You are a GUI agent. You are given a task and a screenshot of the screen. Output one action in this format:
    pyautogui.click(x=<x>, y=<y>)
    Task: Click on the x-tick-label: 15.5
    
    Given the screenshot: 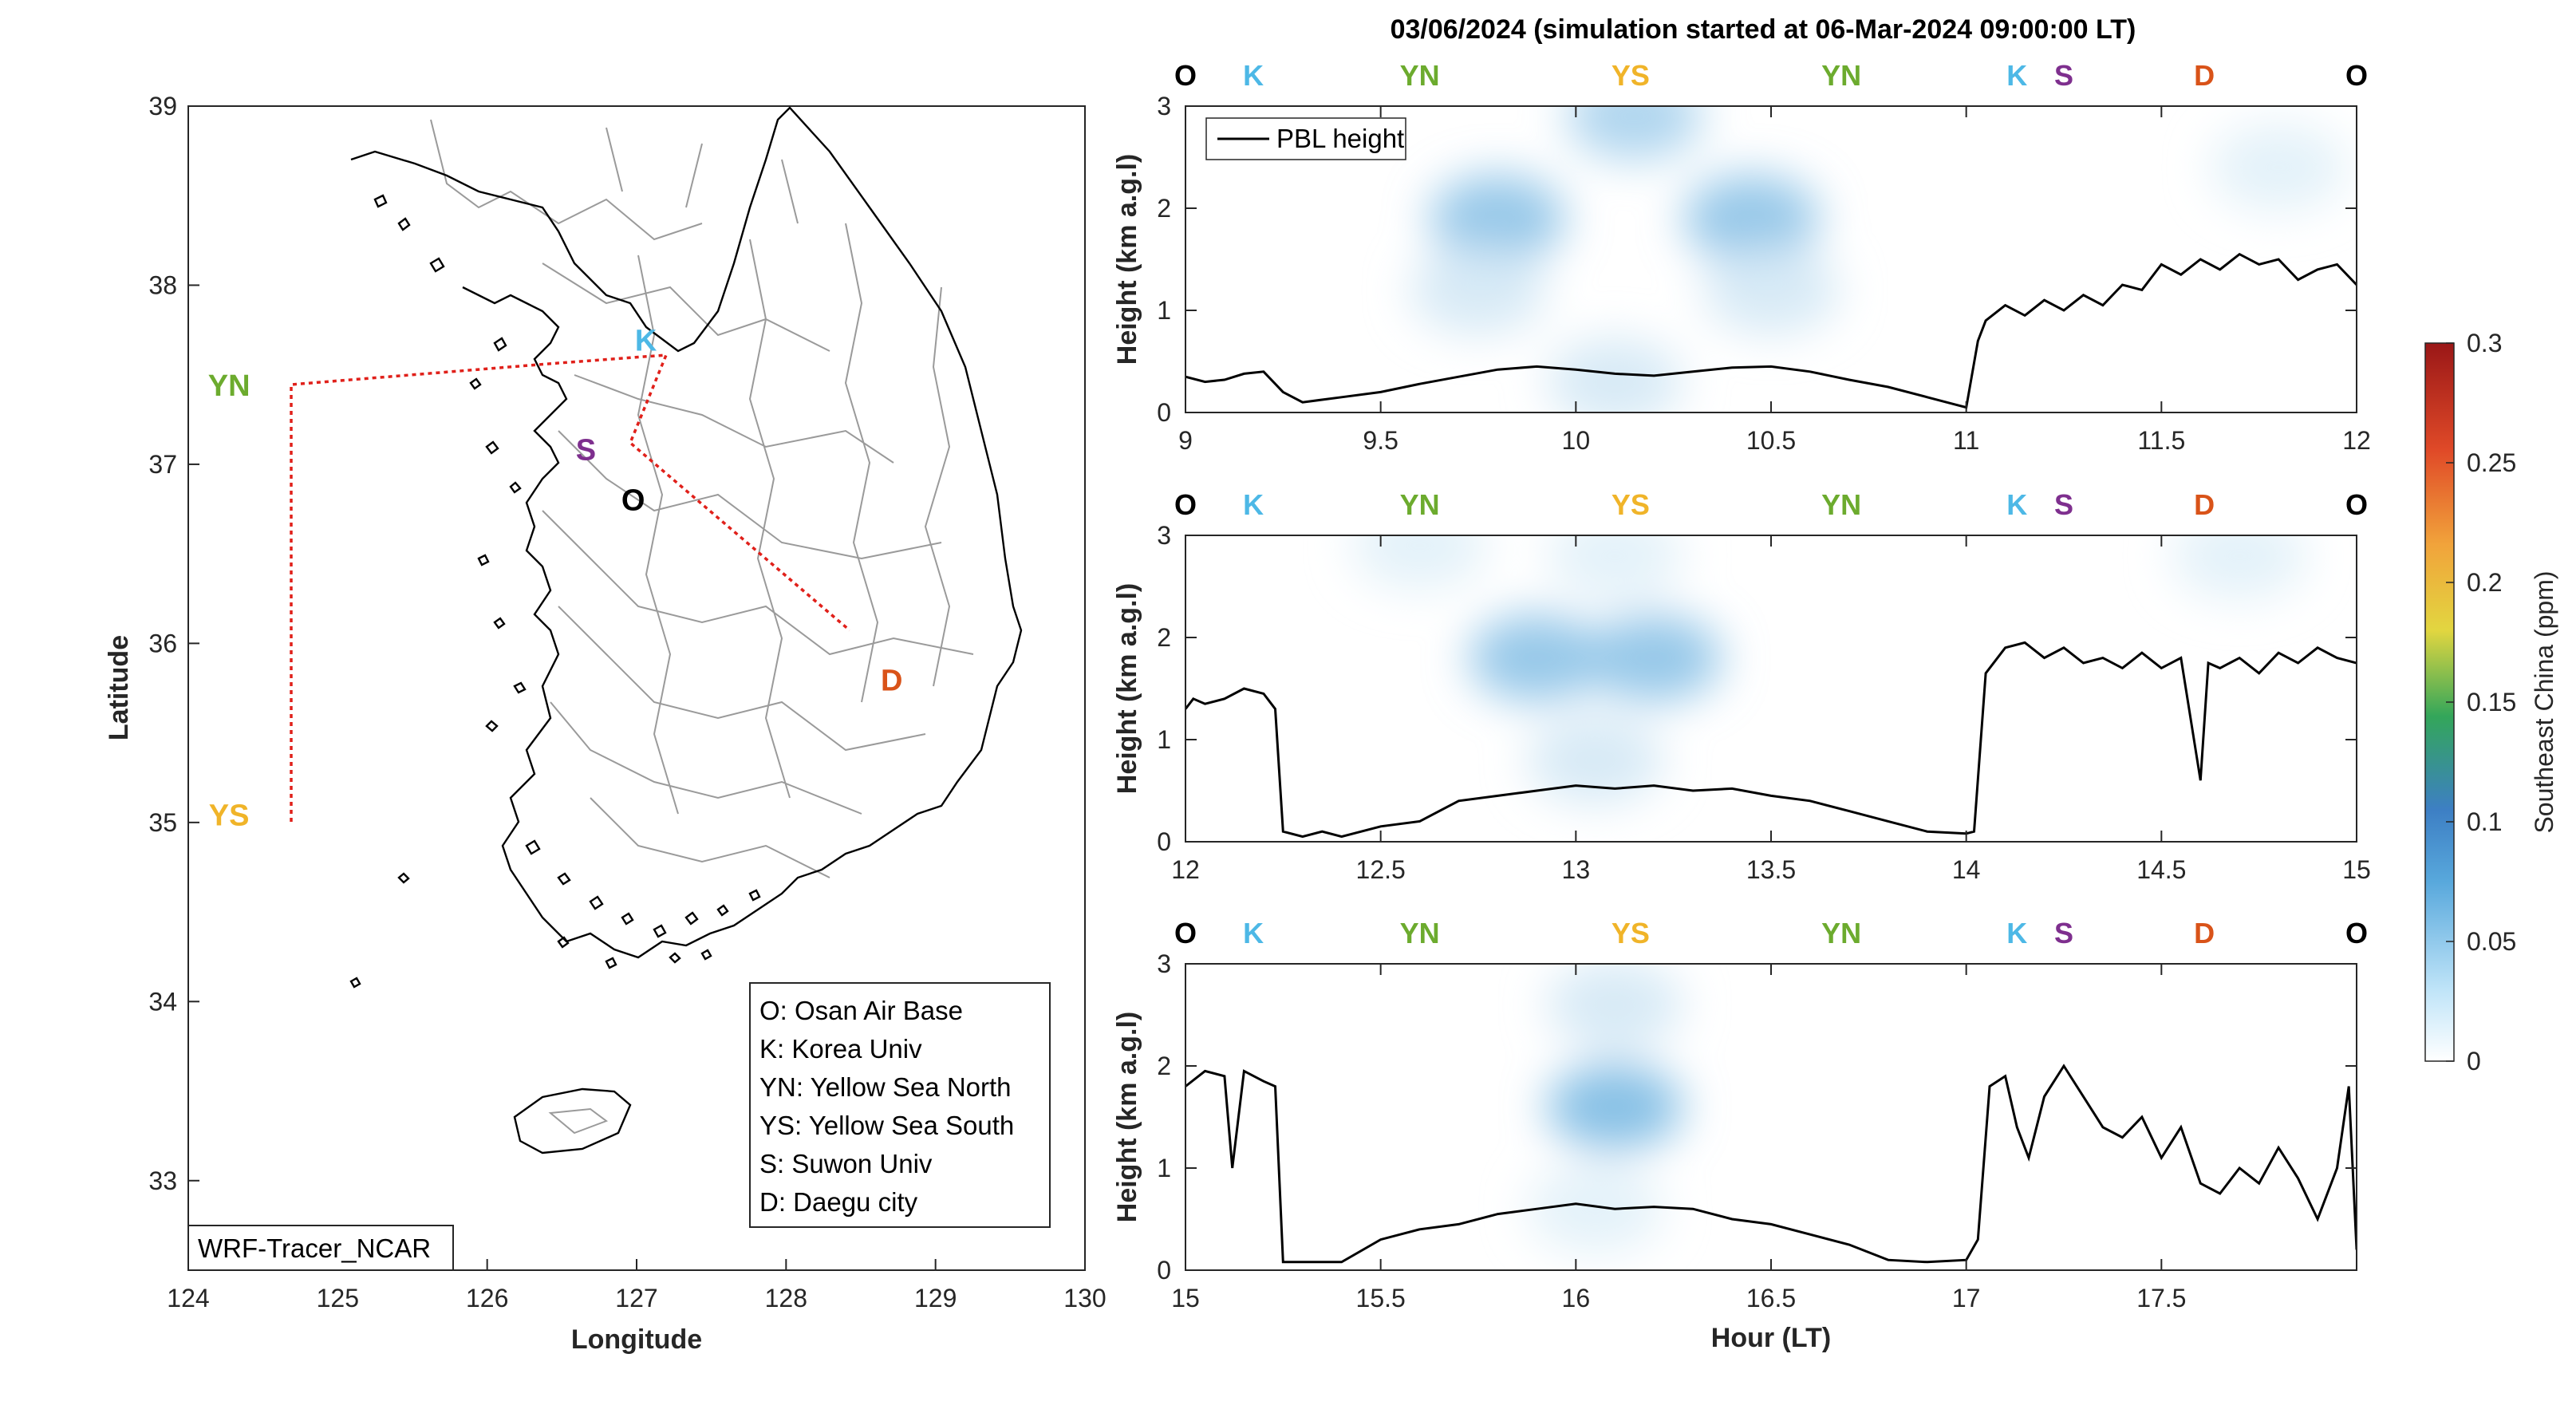 What is the action you would take?
    pyautogui.click(x=1381, y=1298)
    